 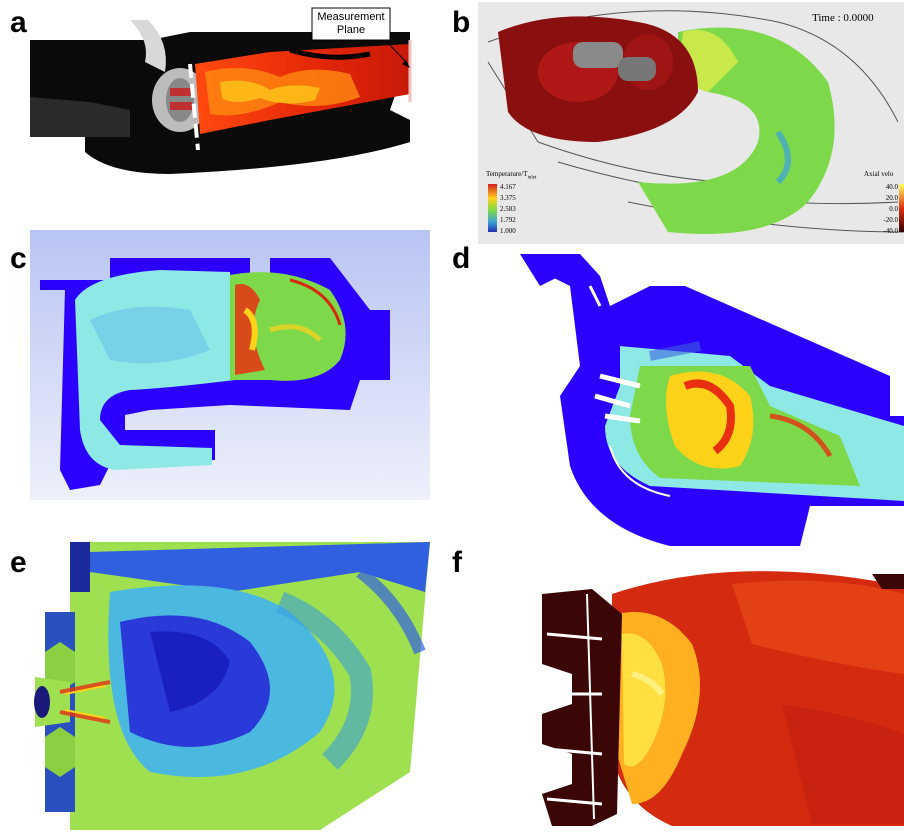 I want to click on panel-f-temperature-section, so click(x=718, y=692).